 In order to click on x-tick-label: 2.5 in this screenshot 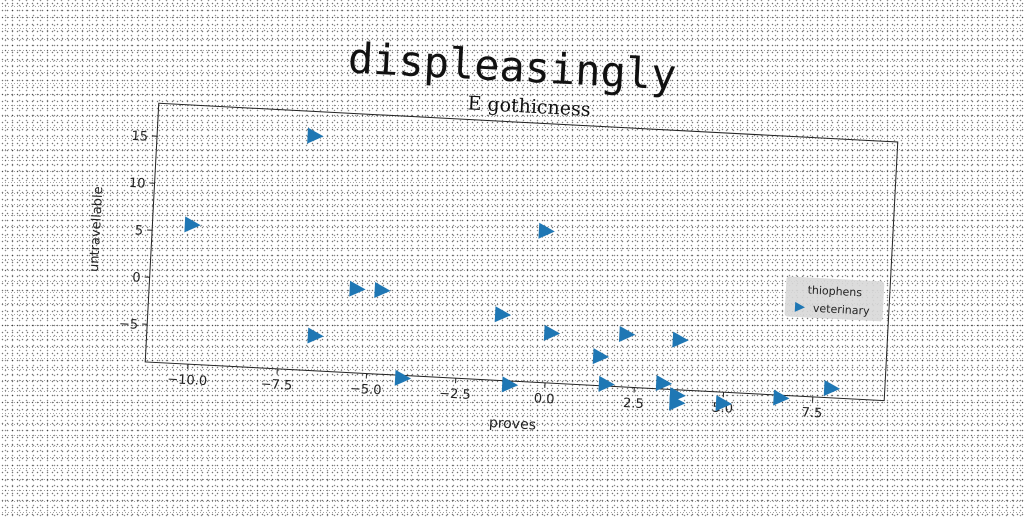, I will do `click(633, 404)`.